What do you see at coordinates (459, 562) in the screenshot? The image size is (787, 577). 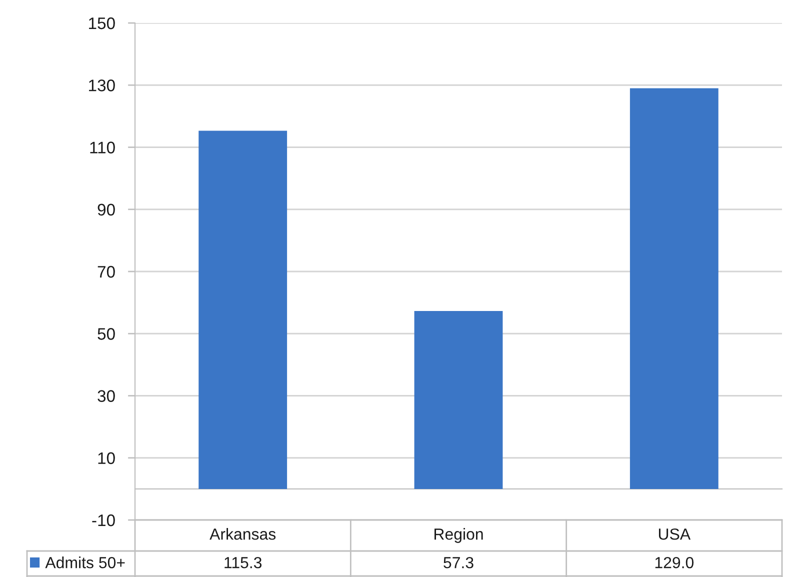 I see `data-label: 57.3` at bounding box center [459, 562].